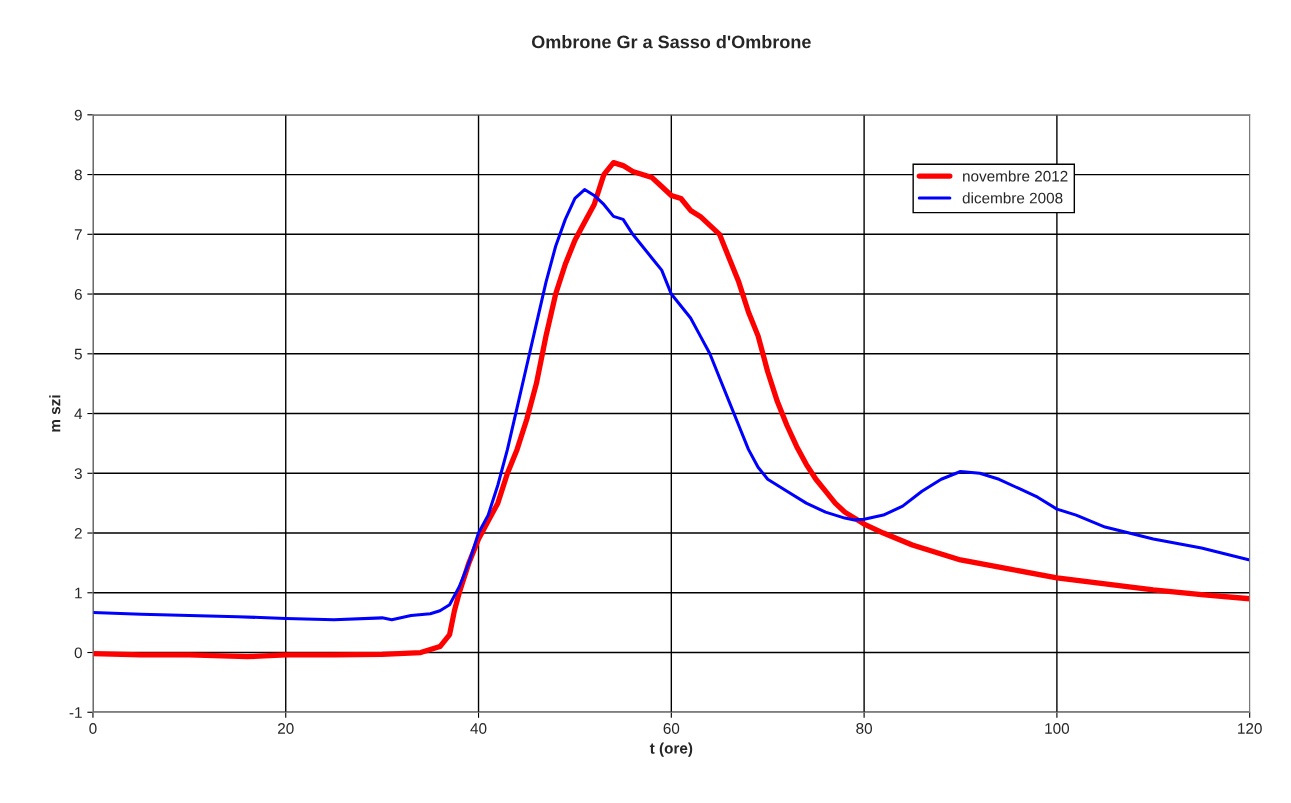 The image size is (1291, 803). Describe the element at coordinates (78, 653) in the screenshot. I see `y-tick-label: 0` at that location.